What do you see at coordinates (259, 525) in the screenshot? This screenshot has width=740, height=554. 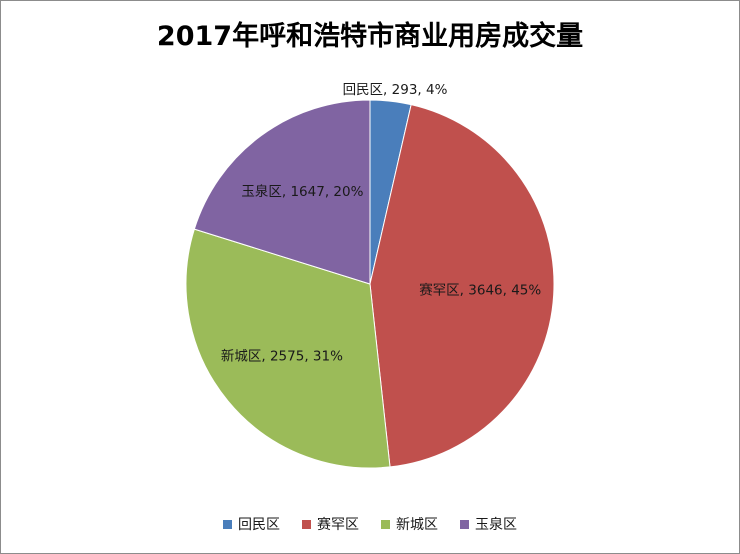 I see `legend-label: 回民区` at bounding box center [259, 525].